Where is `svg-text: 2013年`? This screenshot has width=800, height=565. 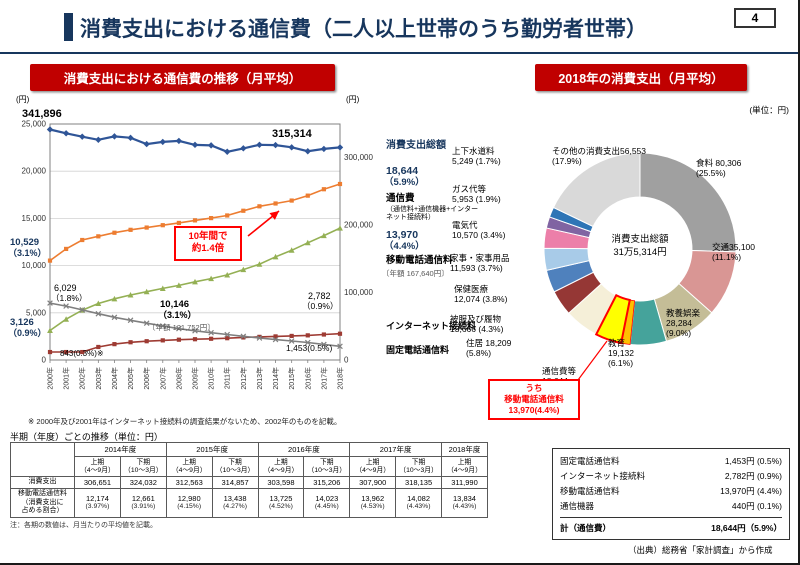
svg-text: 2013年 is located at coordinates (259, 378).